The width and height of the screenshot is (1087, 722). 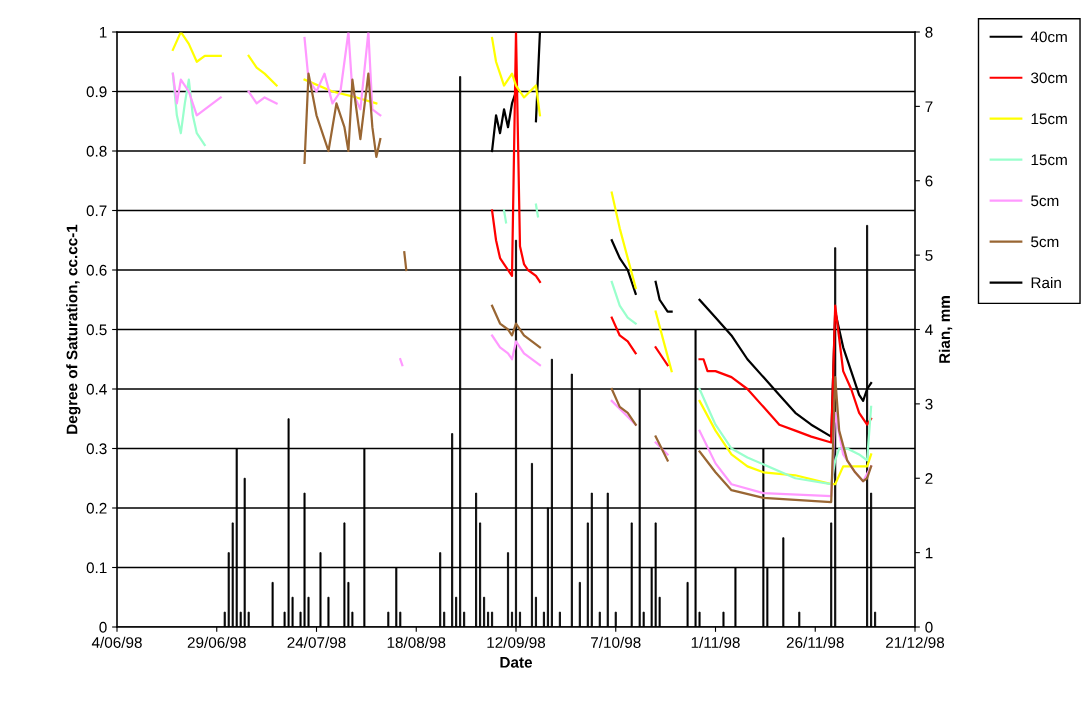 What do you see at coordinates (96, 92) in the screenshot?
I see `y-tick-label: 0.9` at bounding box center [96, 92].